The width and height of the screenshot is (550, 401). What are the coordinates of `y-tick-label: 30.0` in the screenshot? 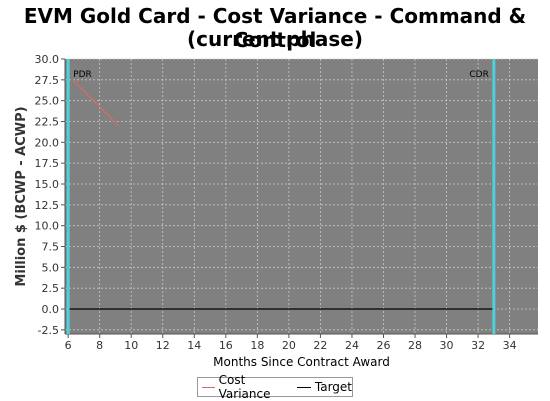 It's located at (47, 59).